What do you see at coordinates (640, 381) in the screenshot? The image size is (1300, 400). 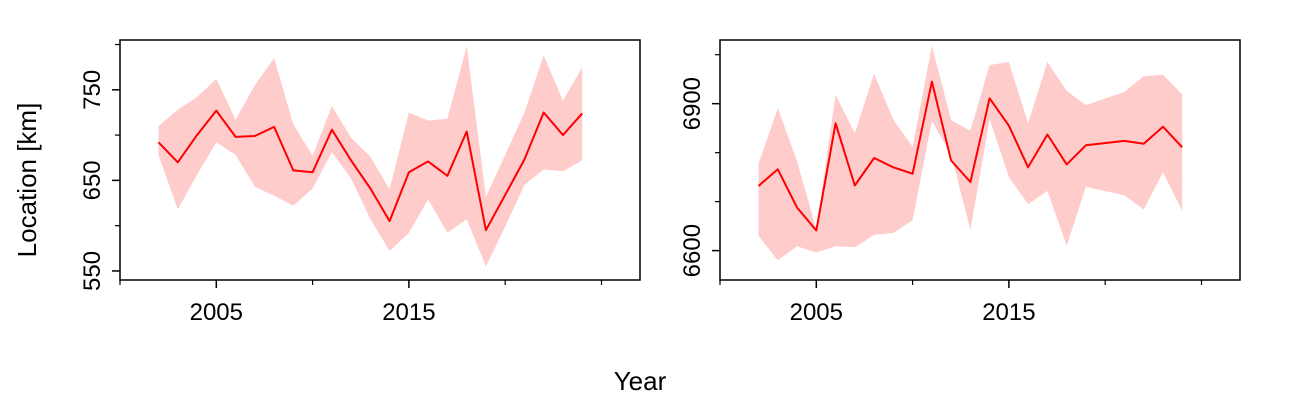 I see `x-axis-title: Year` at bounding box center [640, 381].